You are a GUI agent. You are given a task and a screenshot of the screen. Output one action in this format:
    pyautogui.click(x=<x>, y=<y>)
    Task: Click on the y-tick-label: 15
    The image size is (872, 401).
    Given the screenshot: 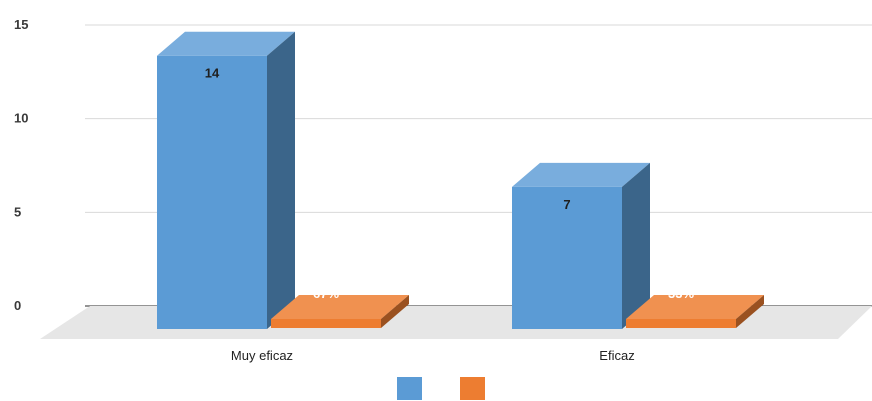 What is the action you would take?
    pyautogui.click(x=21, y=24)
    